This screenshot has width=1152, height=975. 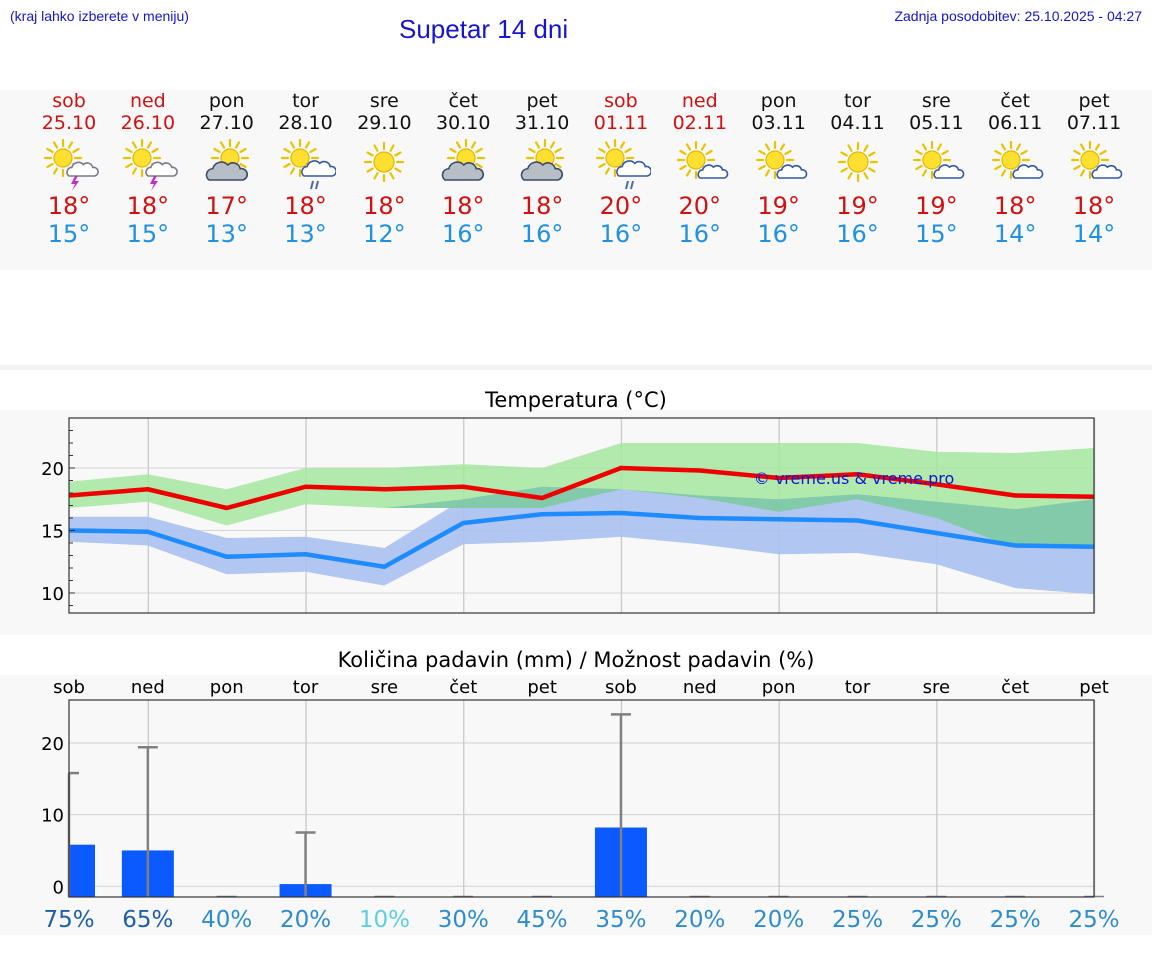 I want to click on forecast-date: 28.10, so click(x=305, y=123).